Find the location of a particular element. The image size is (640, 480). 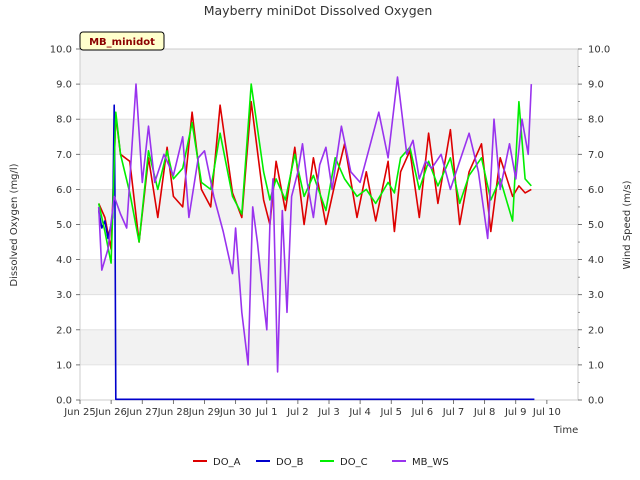

x-tick-label: Jun 25 is located at coordinates (79, 412).